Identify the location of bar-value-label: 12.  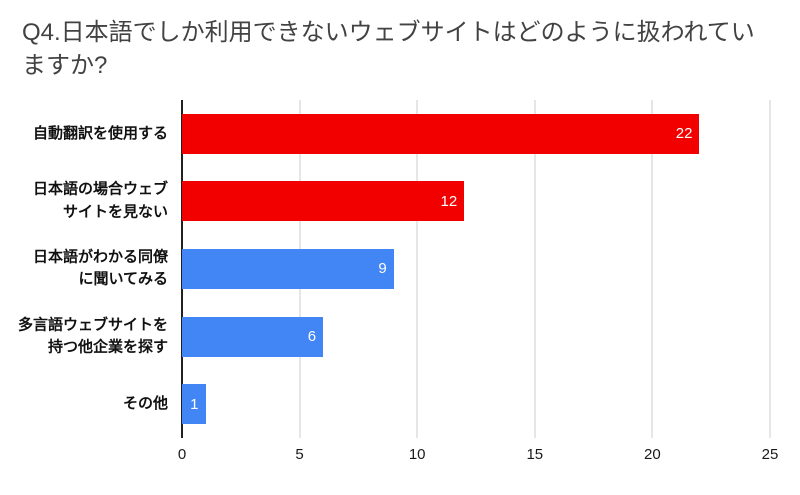
(449, 201).